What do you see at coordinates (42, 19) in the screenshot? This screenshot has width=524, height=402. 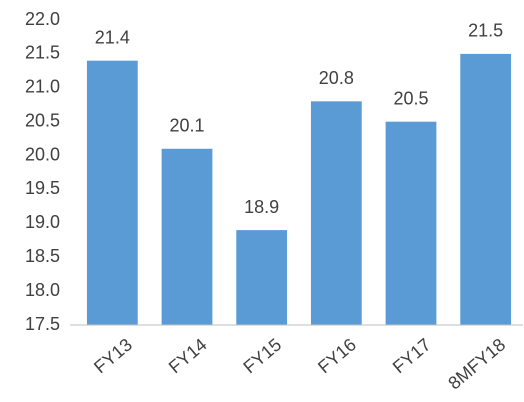 I see `y-tick-label: 22.0` at bounding box center [42, 19].